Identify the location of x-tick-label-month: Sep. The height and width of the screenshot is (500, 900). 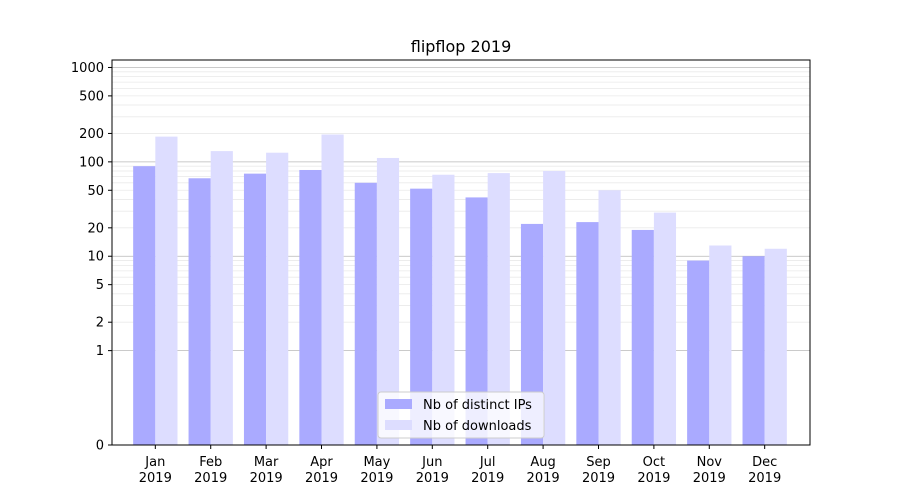
(598, 462).